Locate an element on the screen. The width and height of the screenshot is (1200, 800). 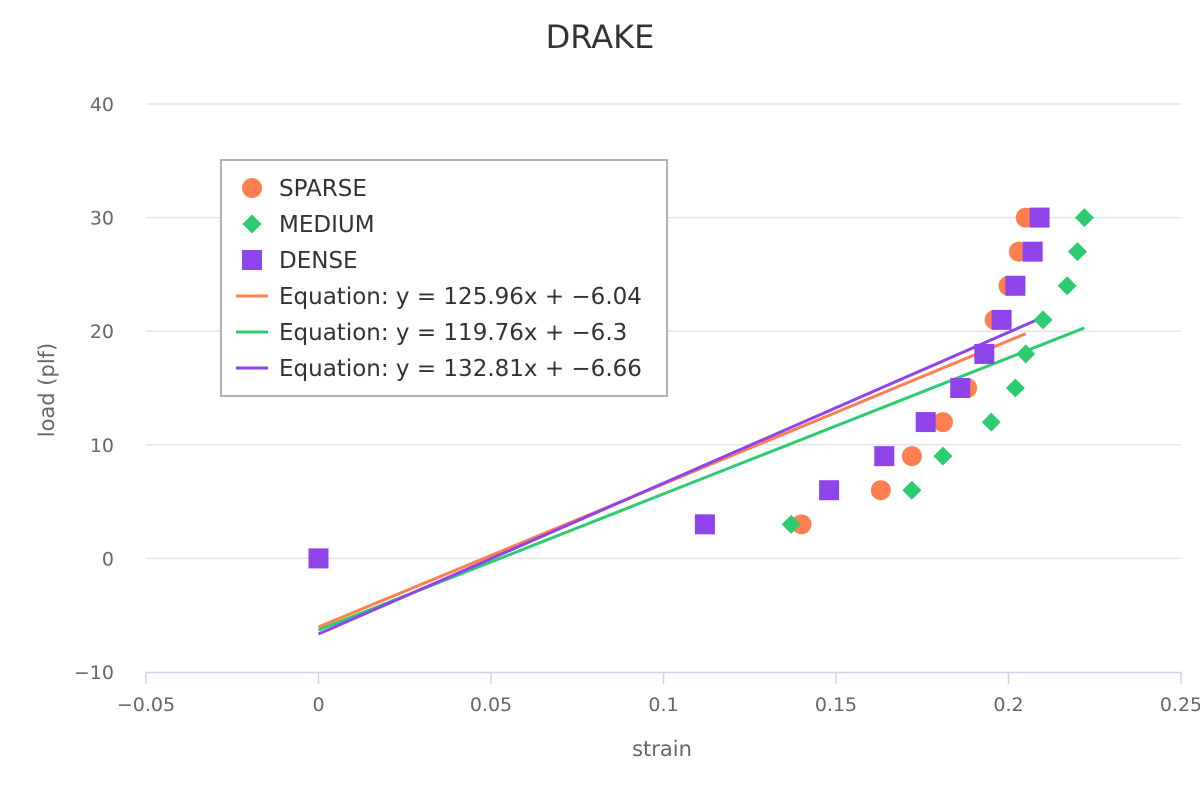
y-tick-label: 40 is located at coordinates (102, 105).